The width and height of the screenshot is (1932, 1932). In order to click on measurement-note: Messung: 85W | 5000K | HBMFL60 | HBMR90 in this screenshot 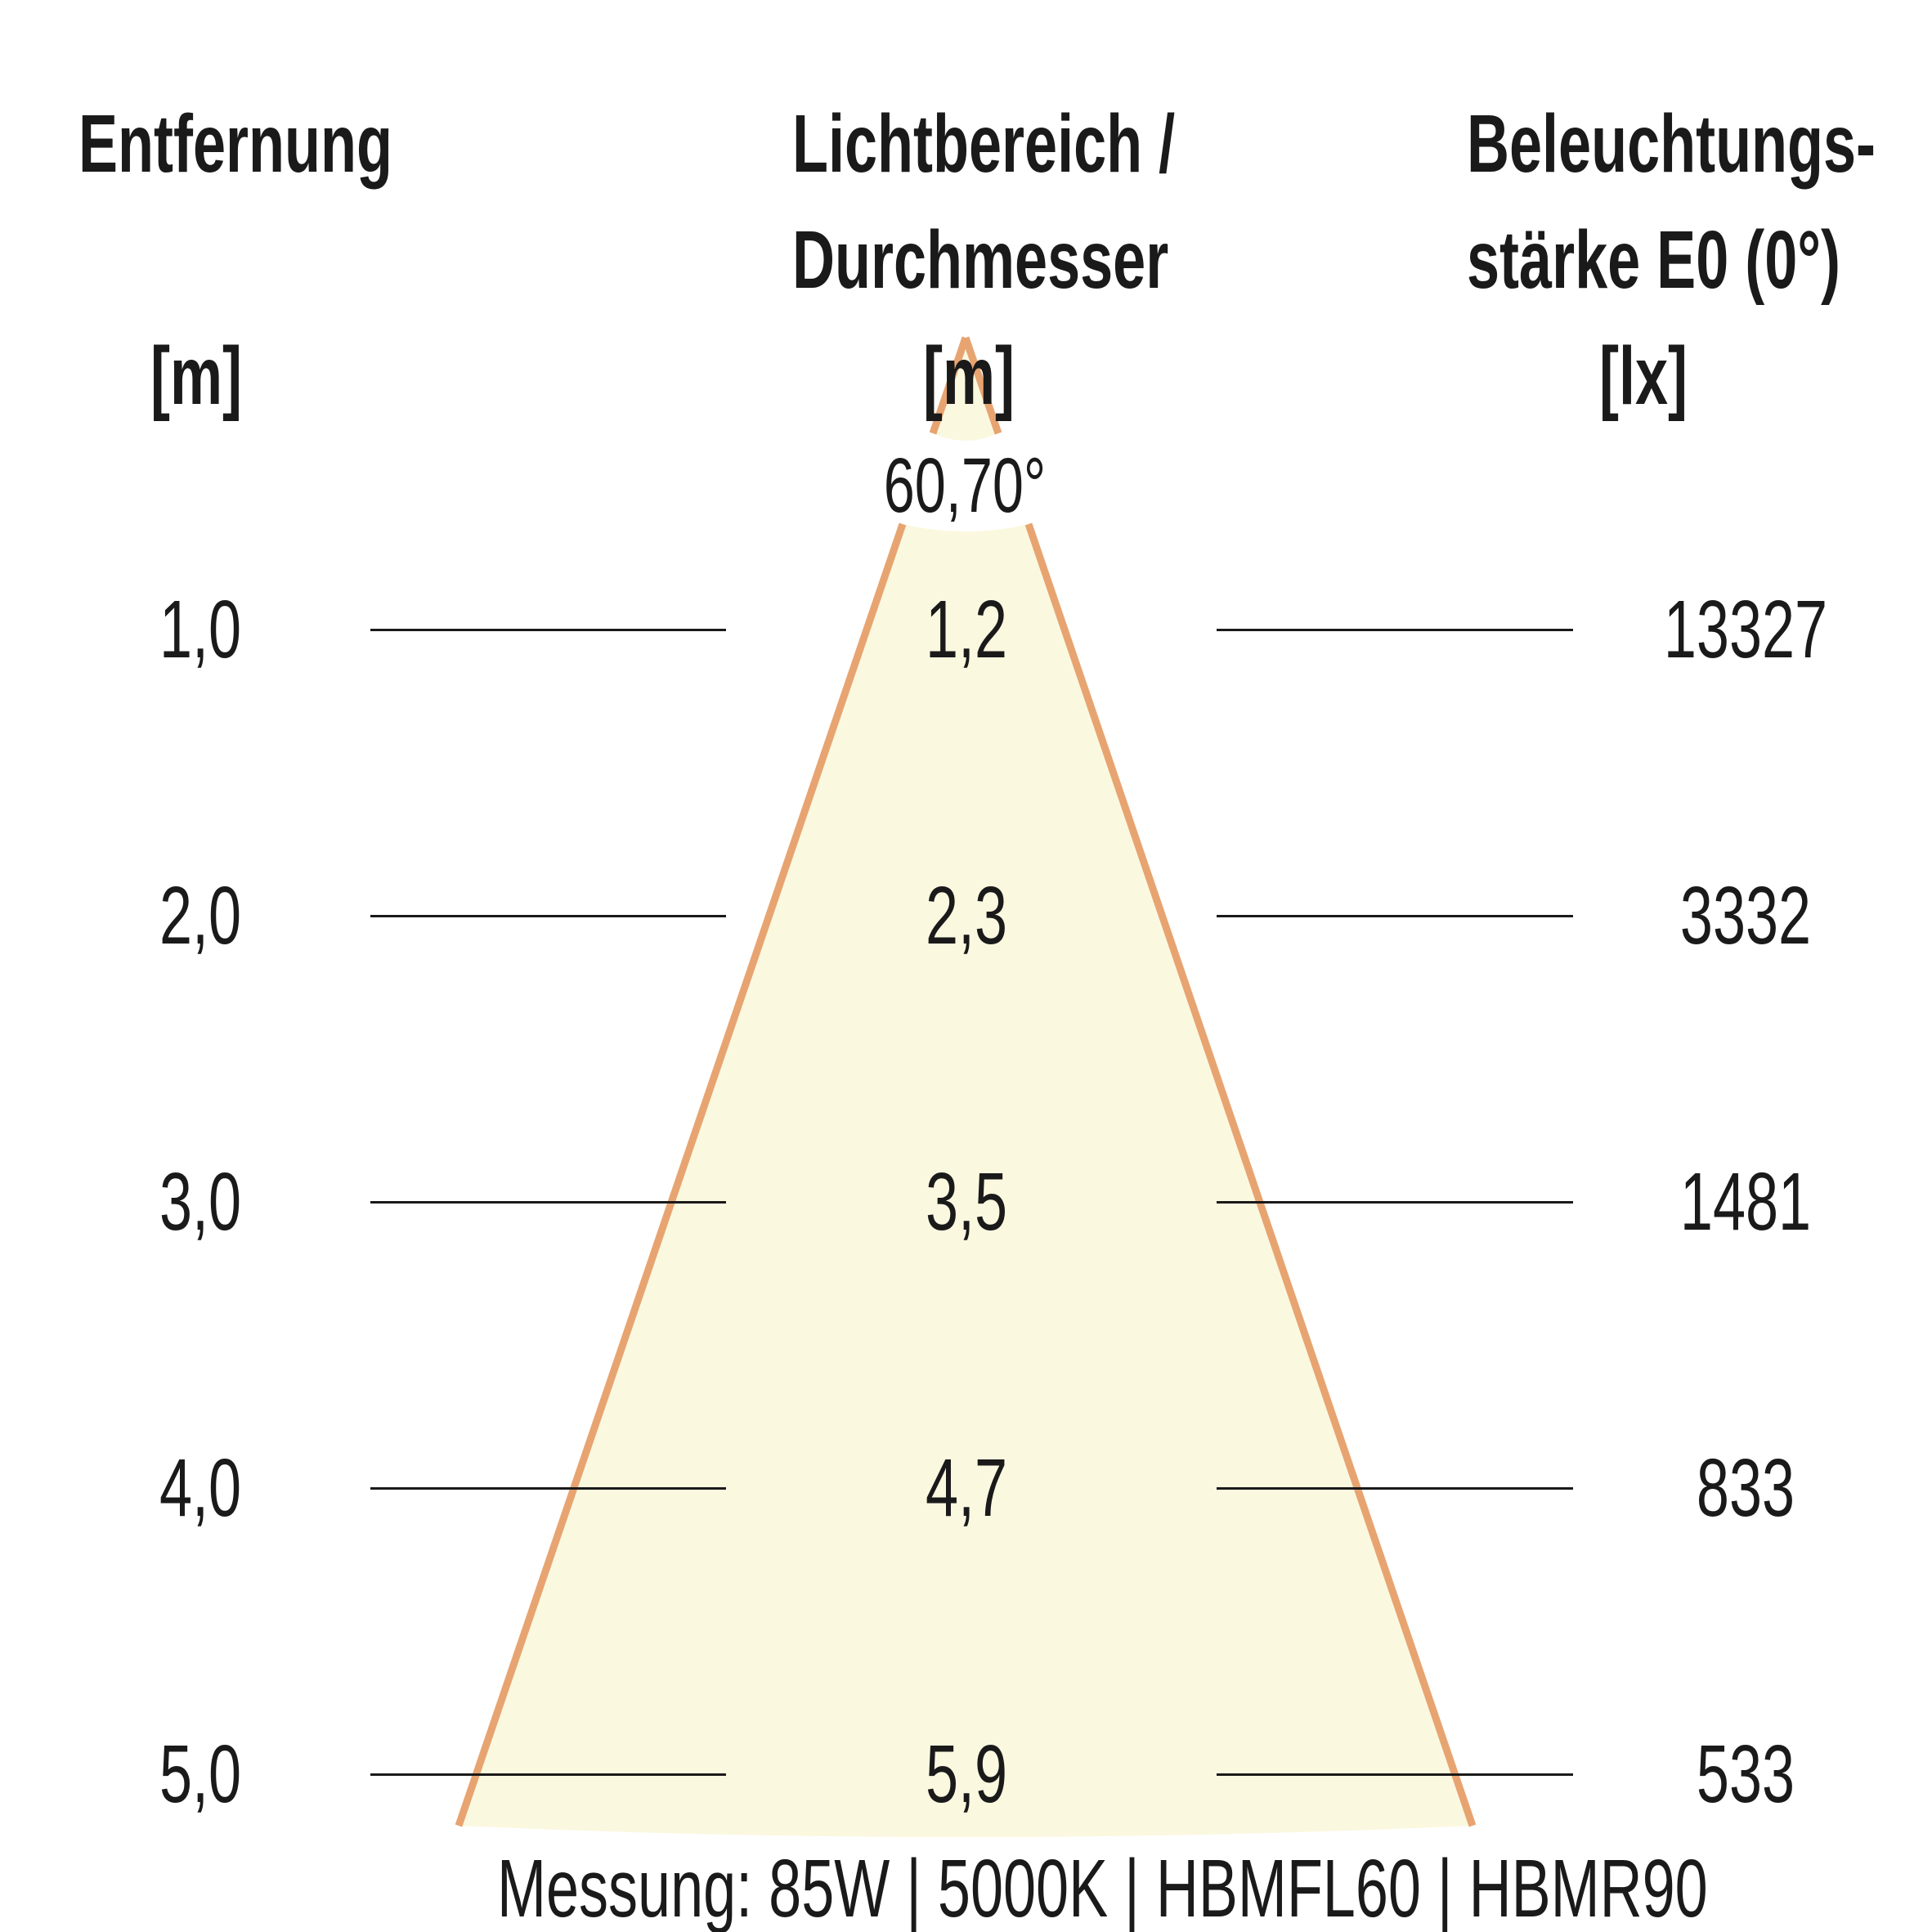, I will do `click(1102, 1887)`.